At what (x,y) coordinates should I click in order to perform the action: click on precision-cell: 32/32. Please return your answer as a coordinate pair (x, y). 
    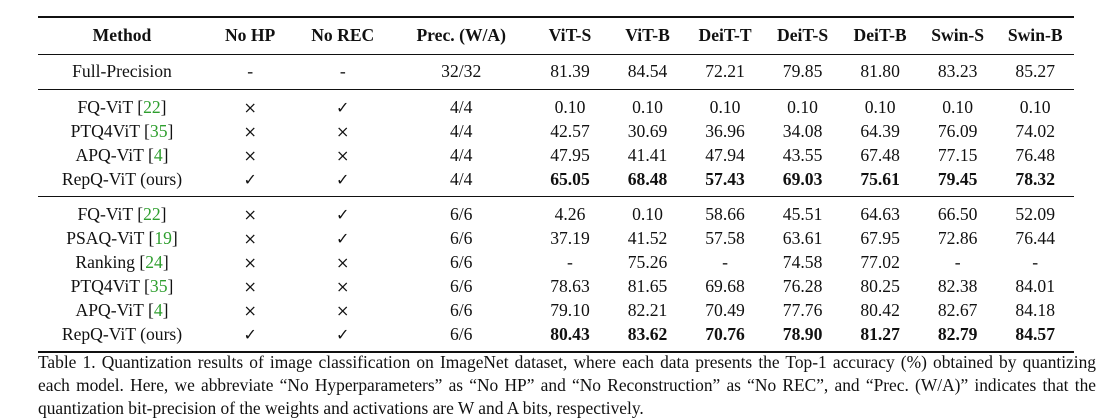
    Looking at the image, I should click on (461, 72).